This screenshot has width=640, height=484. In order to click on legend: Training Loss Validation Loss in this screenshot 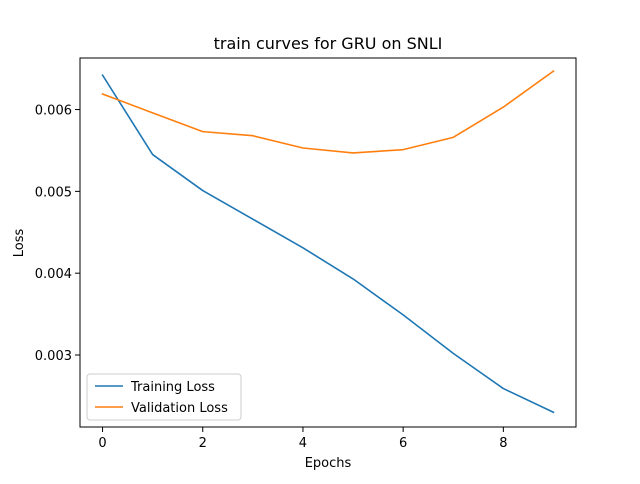, I will do `click(164, 397)`.